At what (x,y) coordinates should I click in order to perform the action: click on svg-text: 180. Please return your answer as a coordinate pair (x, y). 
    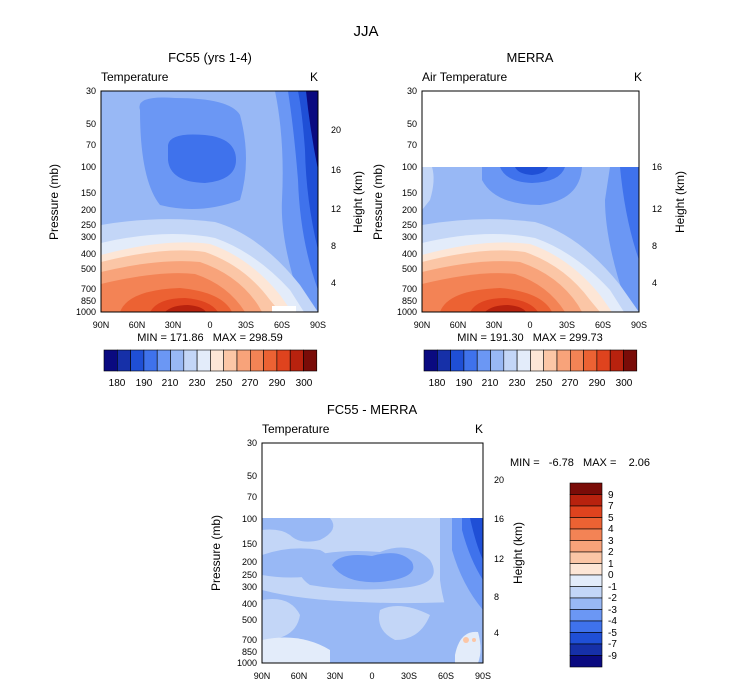
    Looking at the image, I should click on (437, 383).